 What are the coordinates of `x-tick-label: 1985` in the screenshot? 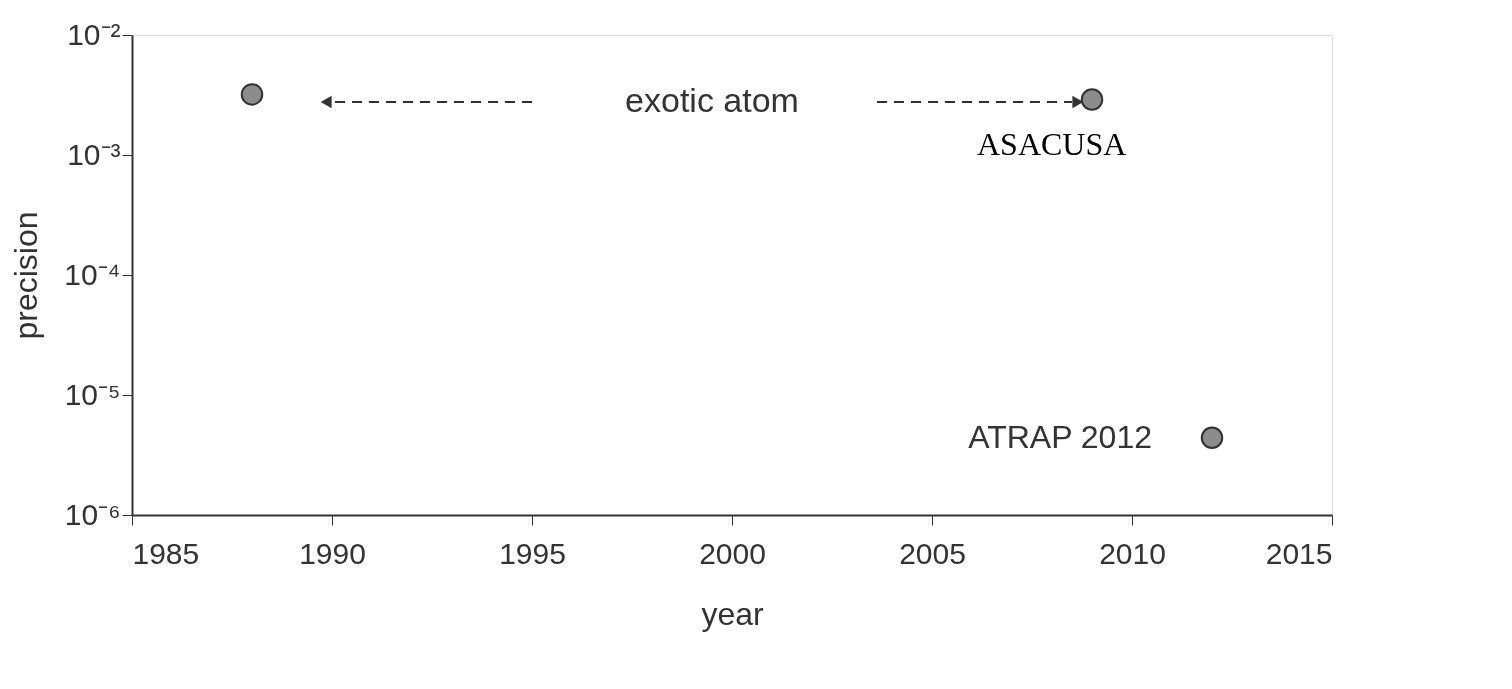 It's located at (166, 553).